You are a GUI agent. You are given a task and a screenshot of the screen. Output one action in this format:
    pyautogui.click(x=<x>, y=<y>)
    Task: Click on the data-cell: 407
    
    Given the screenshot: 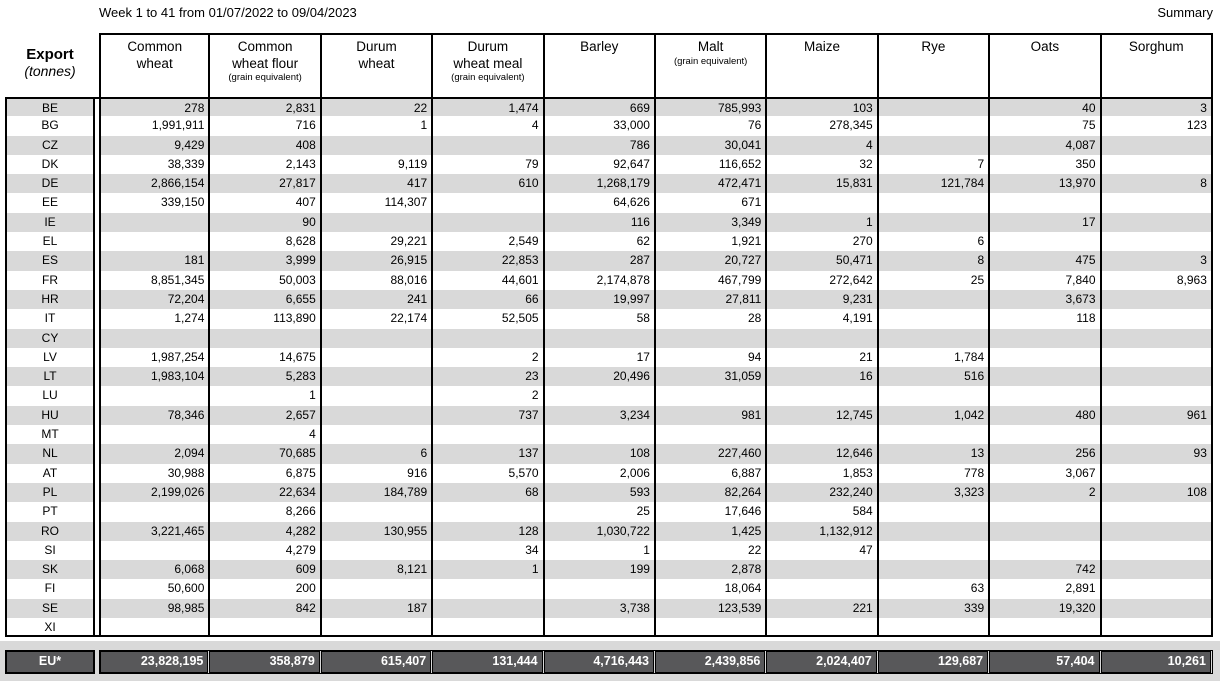 What is the action you would take?
    pyautogui.click(x=266, y=203)
    